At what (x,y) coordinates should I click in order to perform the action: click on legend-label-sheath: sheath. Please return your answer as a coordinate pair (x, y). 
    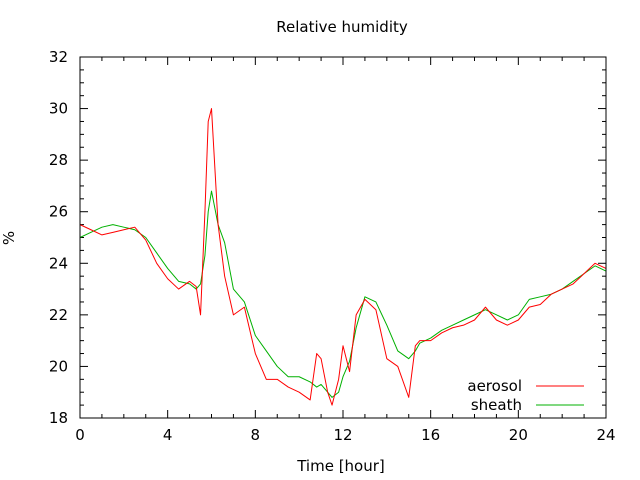
    Looking at the image, I should click on (496, 405).